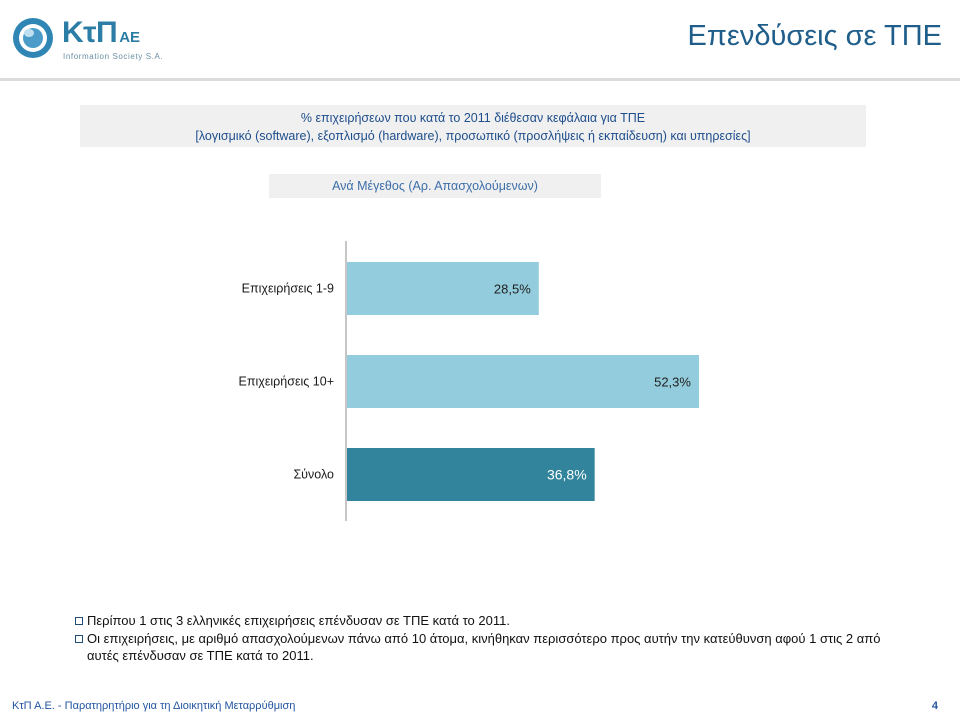 The image size is (960, 715). What do you see at coordinates (567, 475) in the screenshot?
I see `value-label: 36,8%` at bounding box center [567, 475].